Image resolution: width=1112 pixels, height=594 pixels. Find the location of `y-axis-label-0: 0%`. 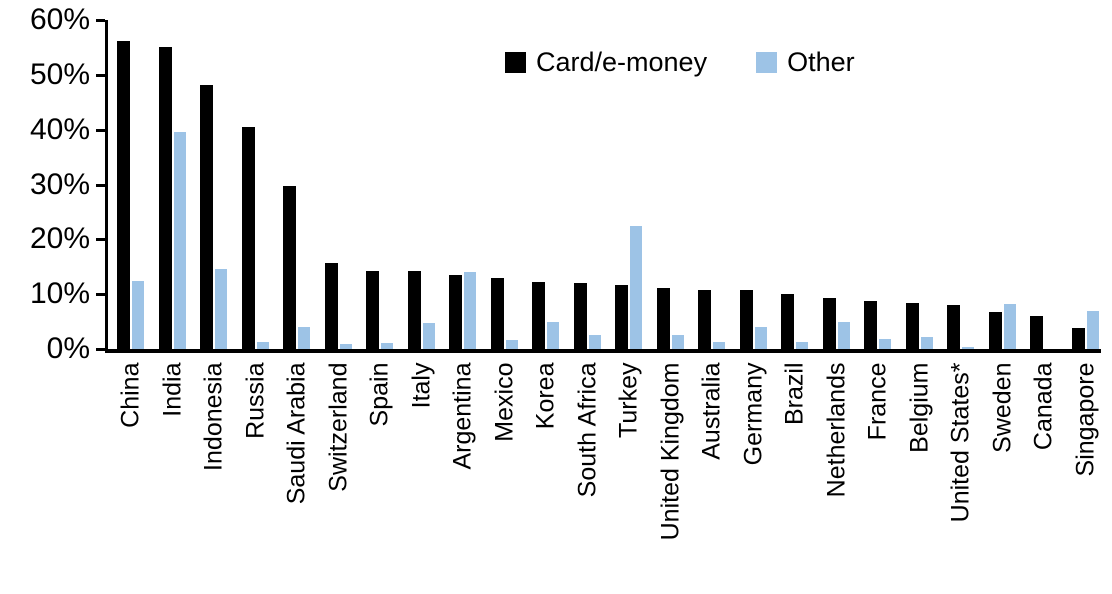

y-axis-label-0: 0% is located at coordinates (68, 348).